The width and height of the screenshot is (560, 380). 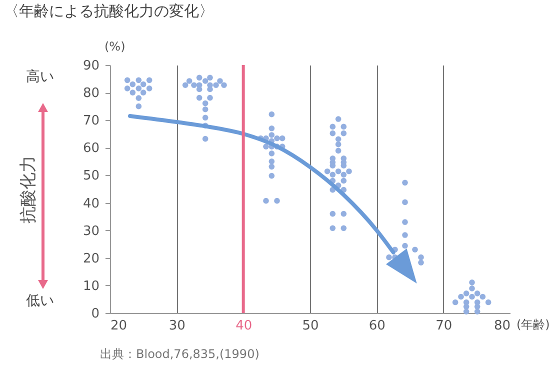 I want to click on text: 低い, so click(x=40, y=301).